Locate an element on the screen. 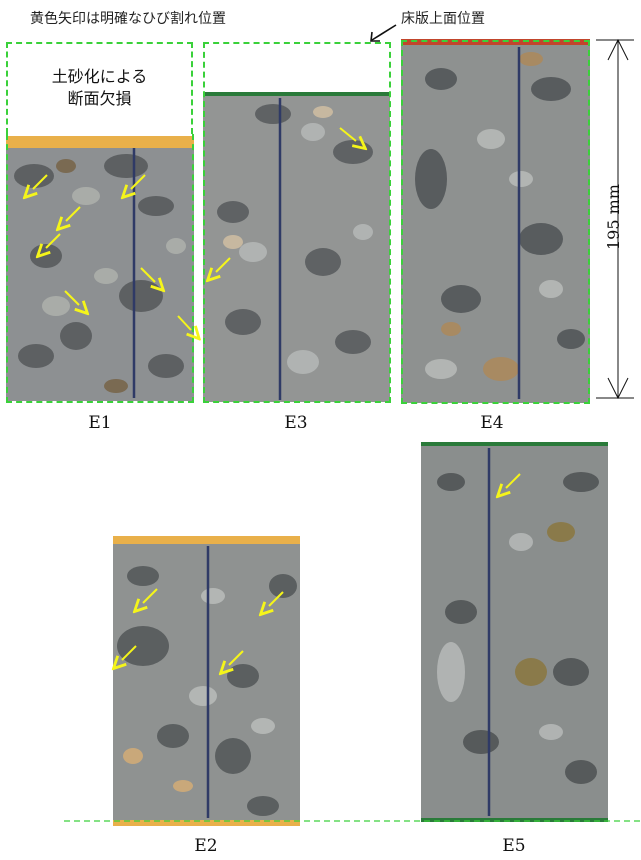 This screenshot has width=641, height=860. core-sample-e5 is located at coordinates (514, 632).